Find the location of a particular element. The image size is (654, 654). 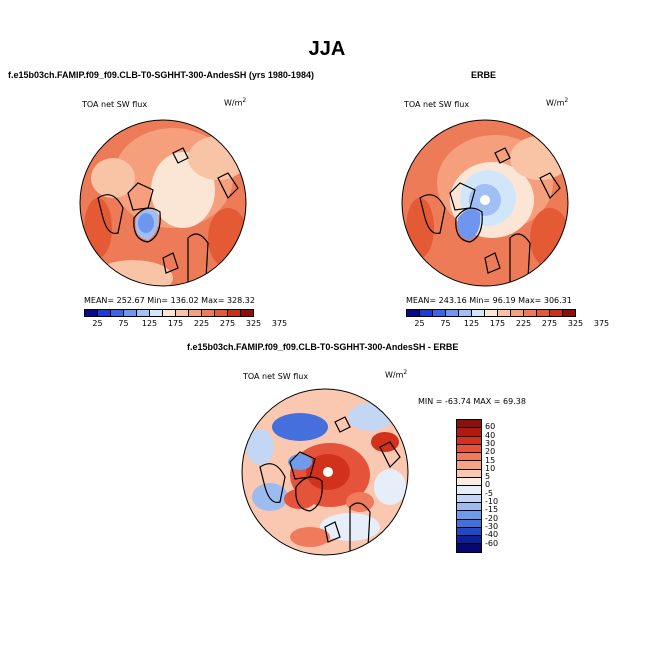

right-colorbar-label: 125 is located at coordinates (471, 323).